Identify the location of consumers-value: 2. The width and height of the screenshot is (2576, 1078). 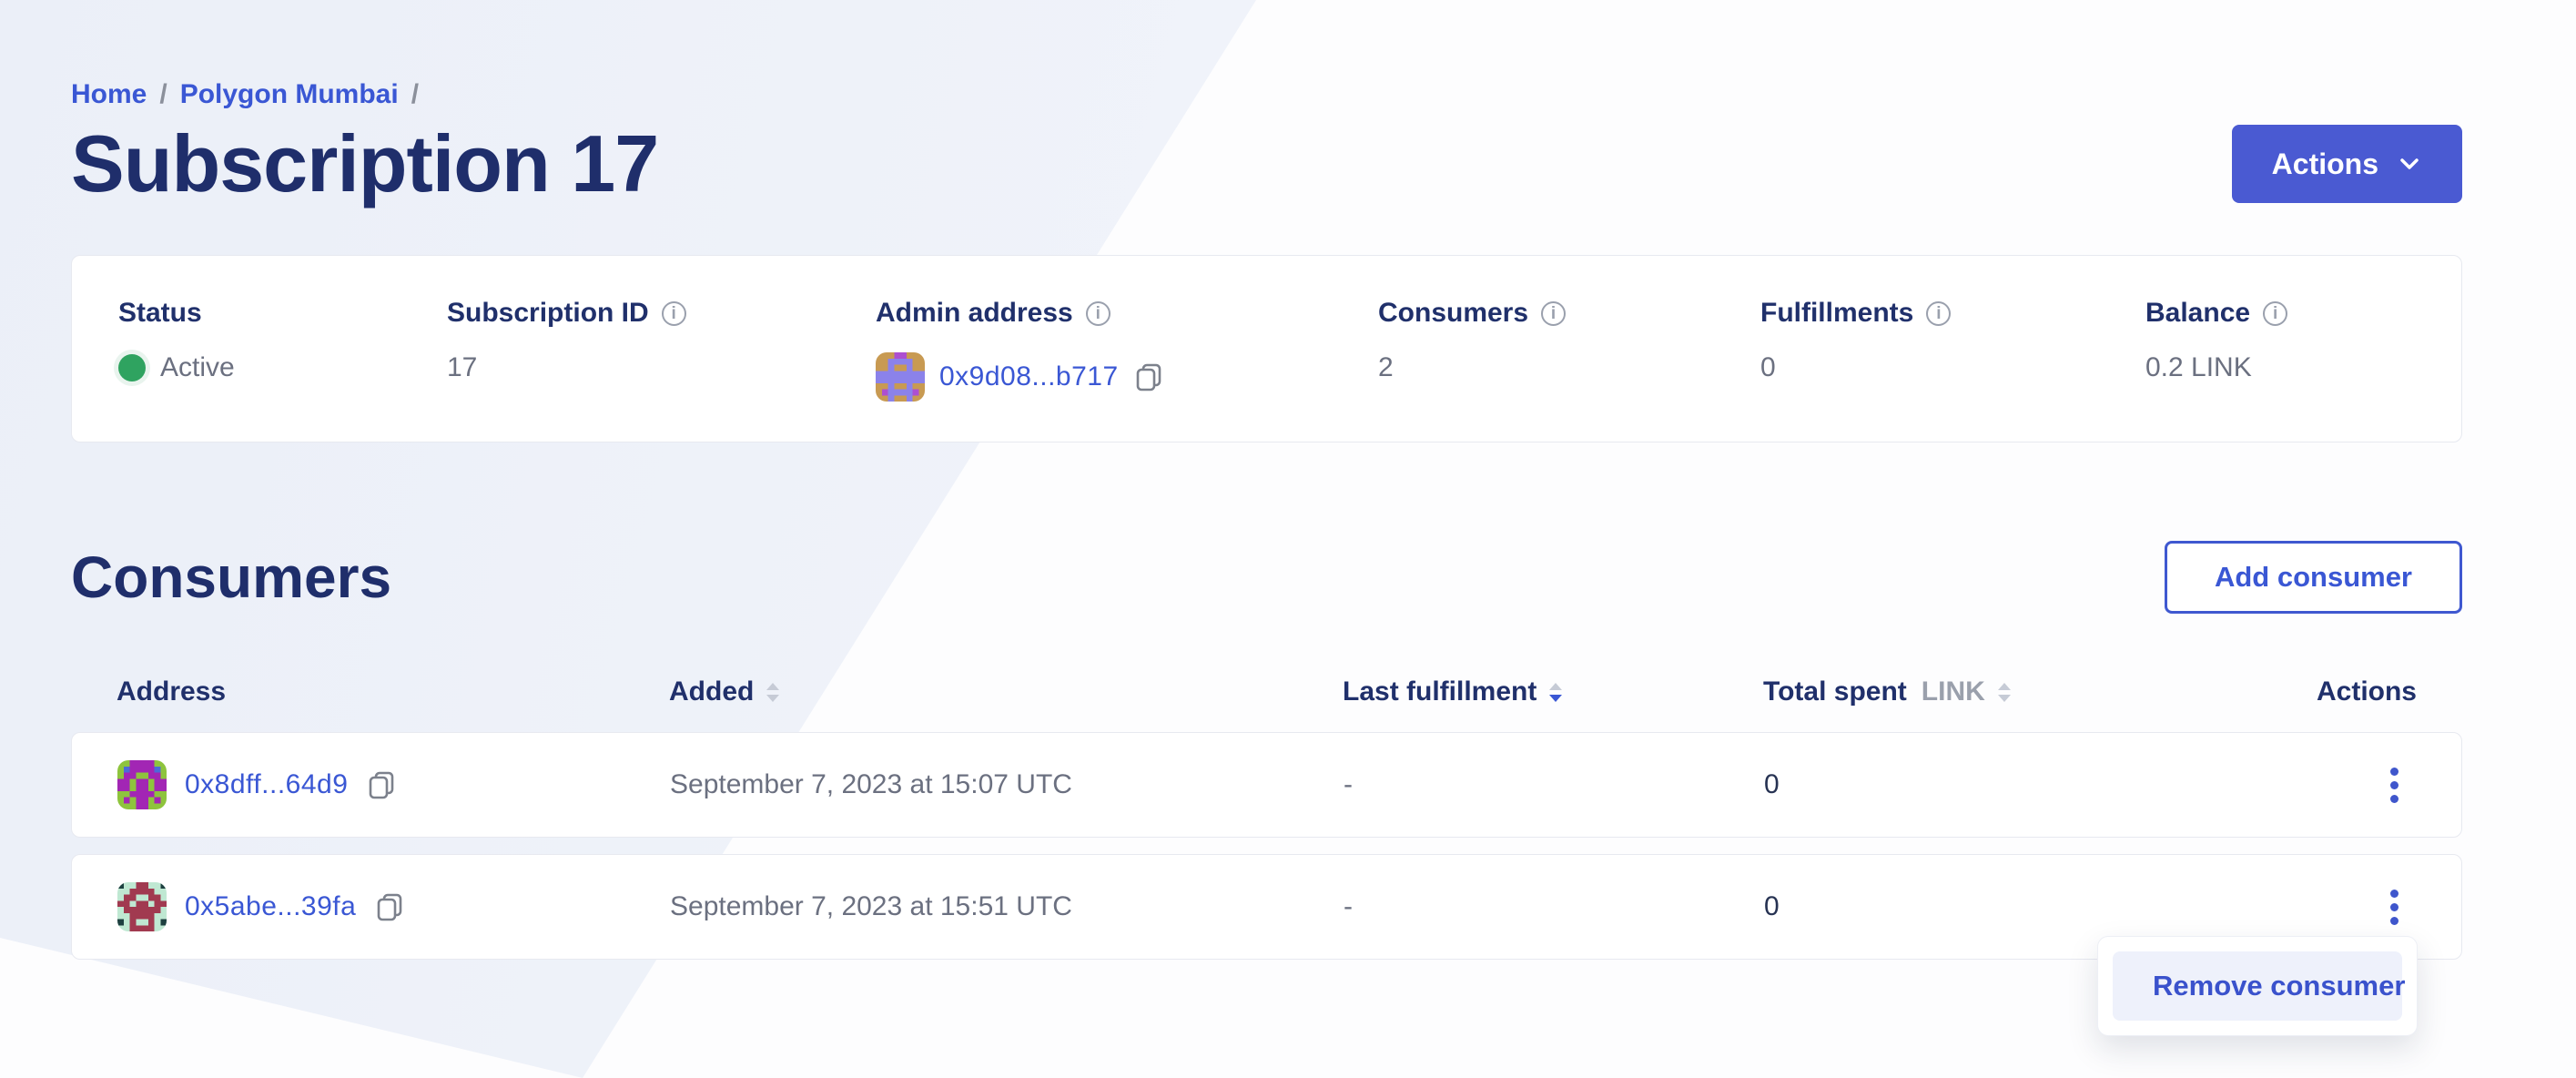
(1386, 367).